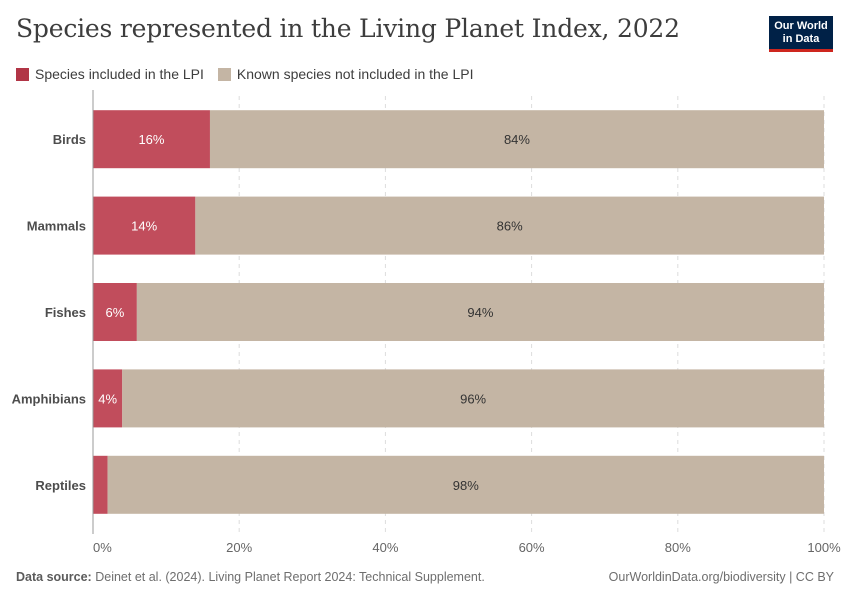 Image resolution: width=850 pixels, height=600 pixels. I want to click on category-label: Mammals, so click(56, 226).